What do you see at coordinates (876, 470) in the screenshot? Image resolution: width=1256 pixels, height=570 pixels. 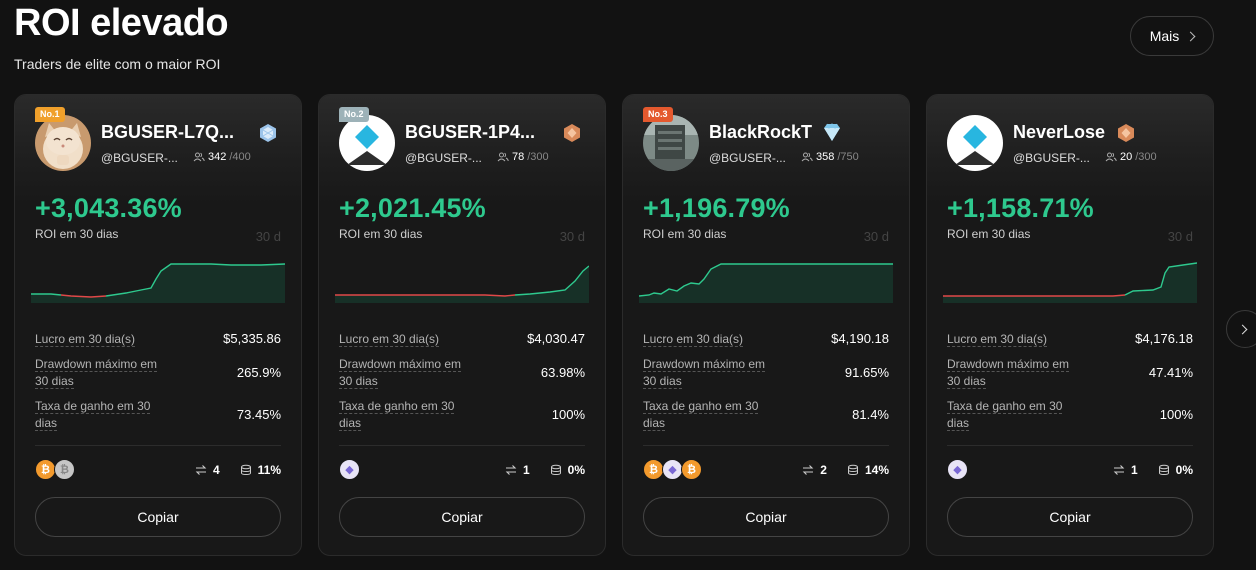 I see `share-value: 14%` at bounding box center [876, 470].